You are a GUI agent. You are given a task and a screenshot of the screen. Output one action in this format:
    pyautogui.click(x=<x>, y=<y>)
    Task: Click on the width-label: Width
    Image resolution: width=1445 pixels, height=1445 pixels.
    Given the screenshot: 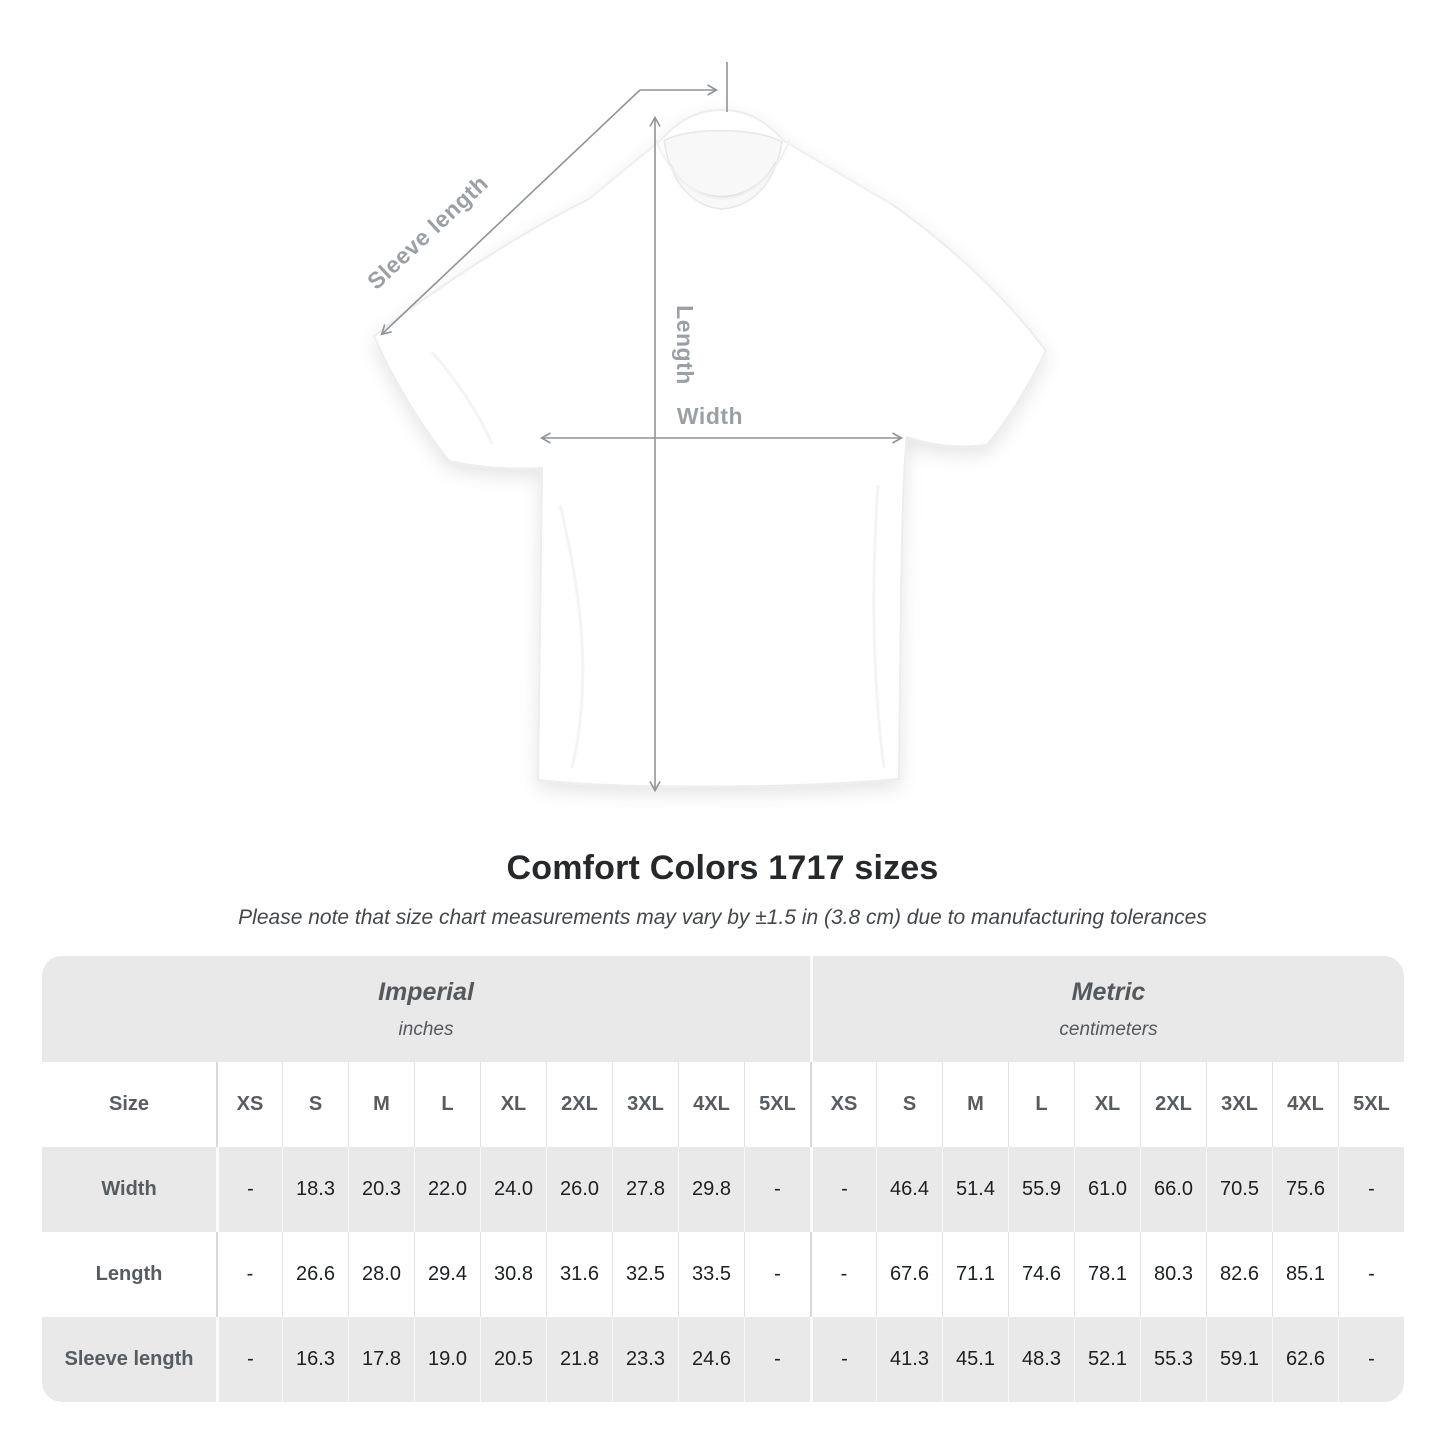 What is the action you would take?
    pyautogui.click(x=710, y=416)
    